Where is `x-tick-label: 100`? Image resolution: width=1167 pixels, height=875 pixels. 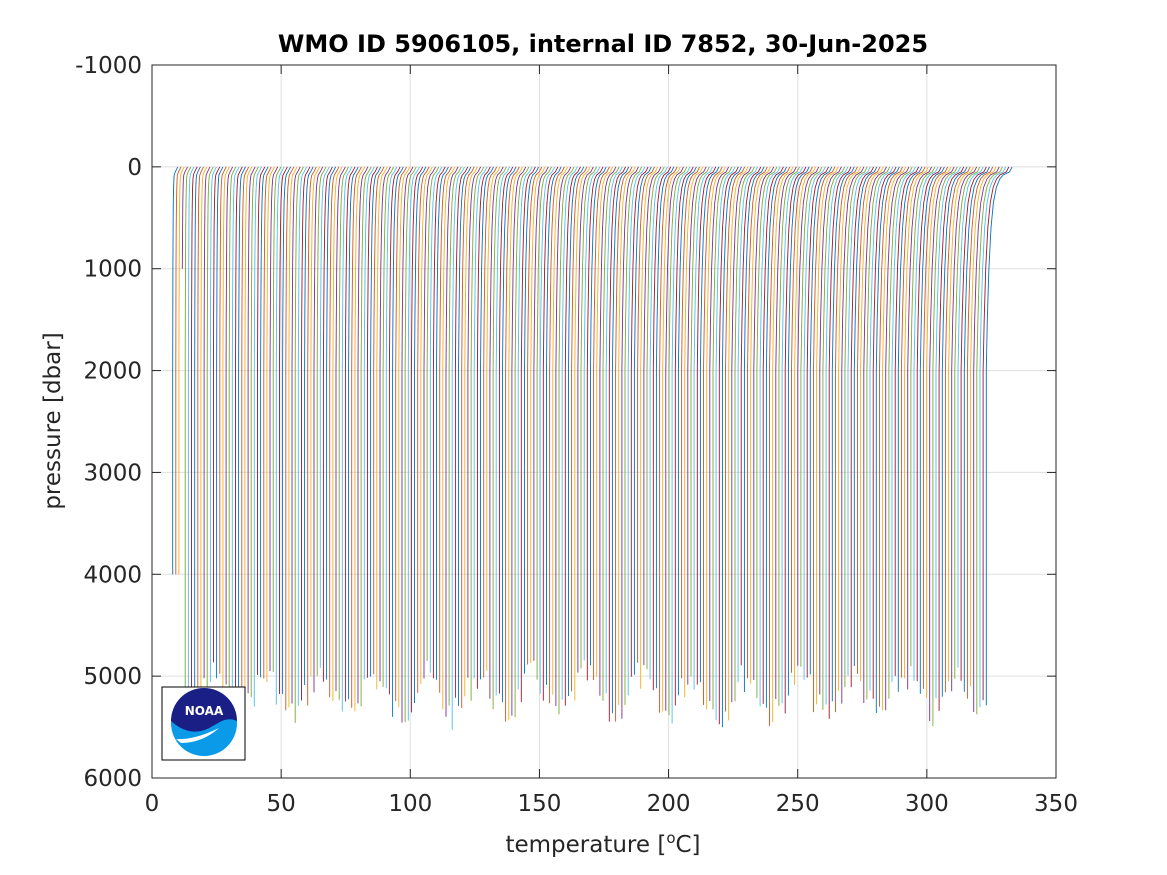 x-tick-label: 100 is located at coordinates (410, 804).